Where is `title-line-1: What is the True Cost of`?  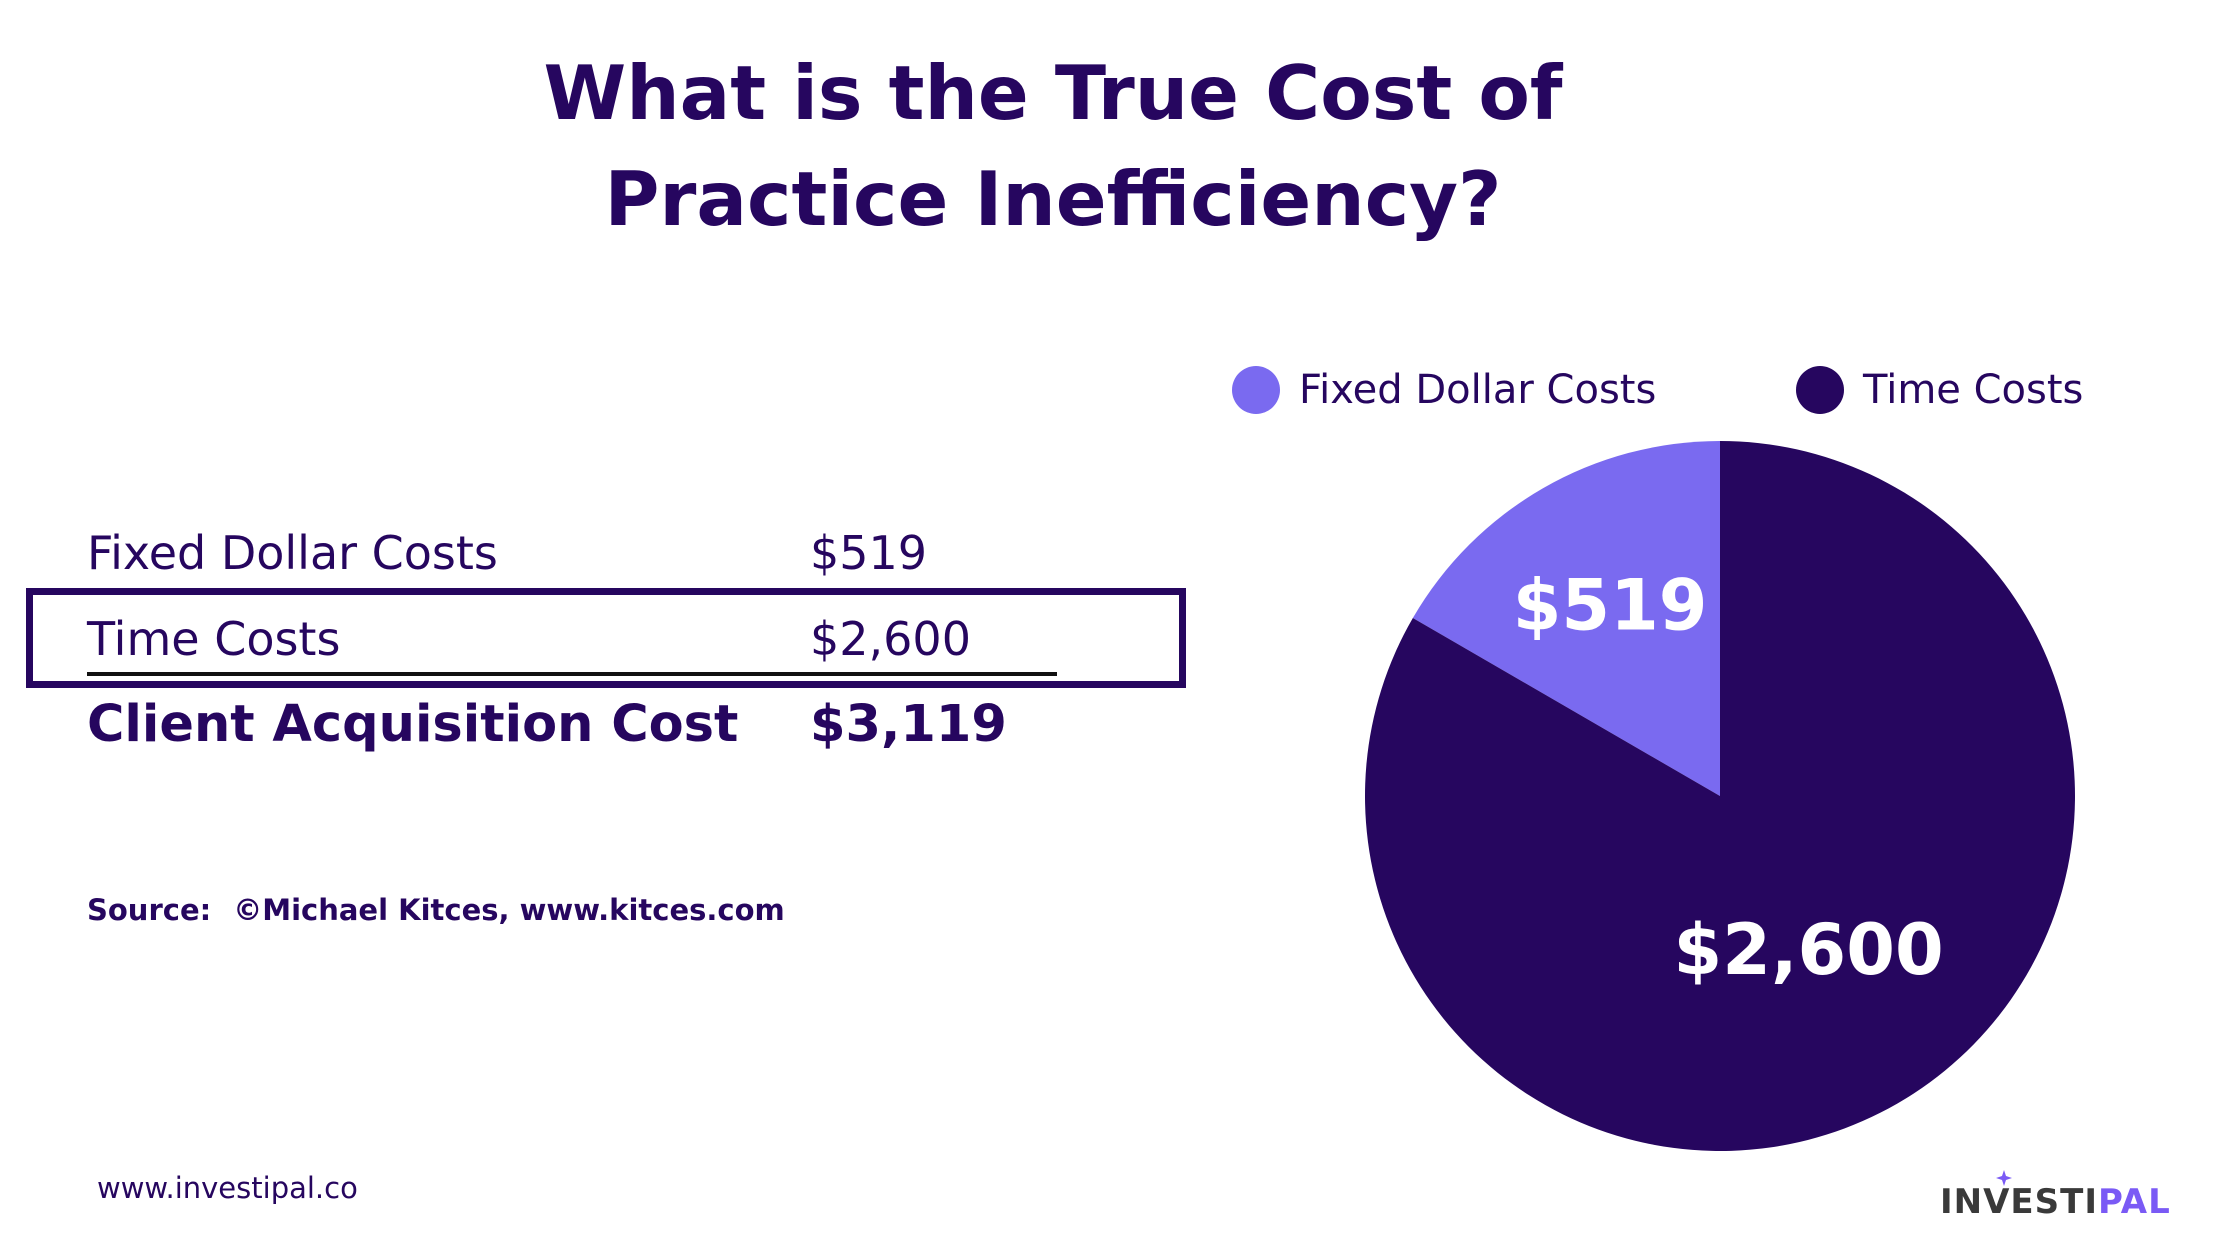
title-line-1: What is the True Cost of is located at coordinates (1053, 93).